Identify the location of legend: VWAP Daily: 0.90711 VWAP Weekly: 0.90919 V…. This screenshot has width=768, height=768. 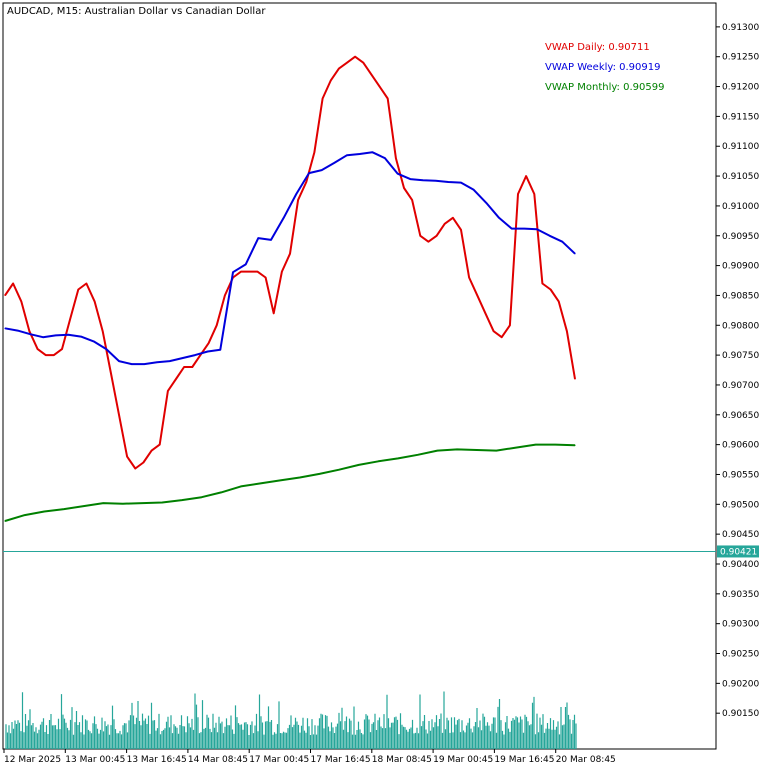
(604, 67).